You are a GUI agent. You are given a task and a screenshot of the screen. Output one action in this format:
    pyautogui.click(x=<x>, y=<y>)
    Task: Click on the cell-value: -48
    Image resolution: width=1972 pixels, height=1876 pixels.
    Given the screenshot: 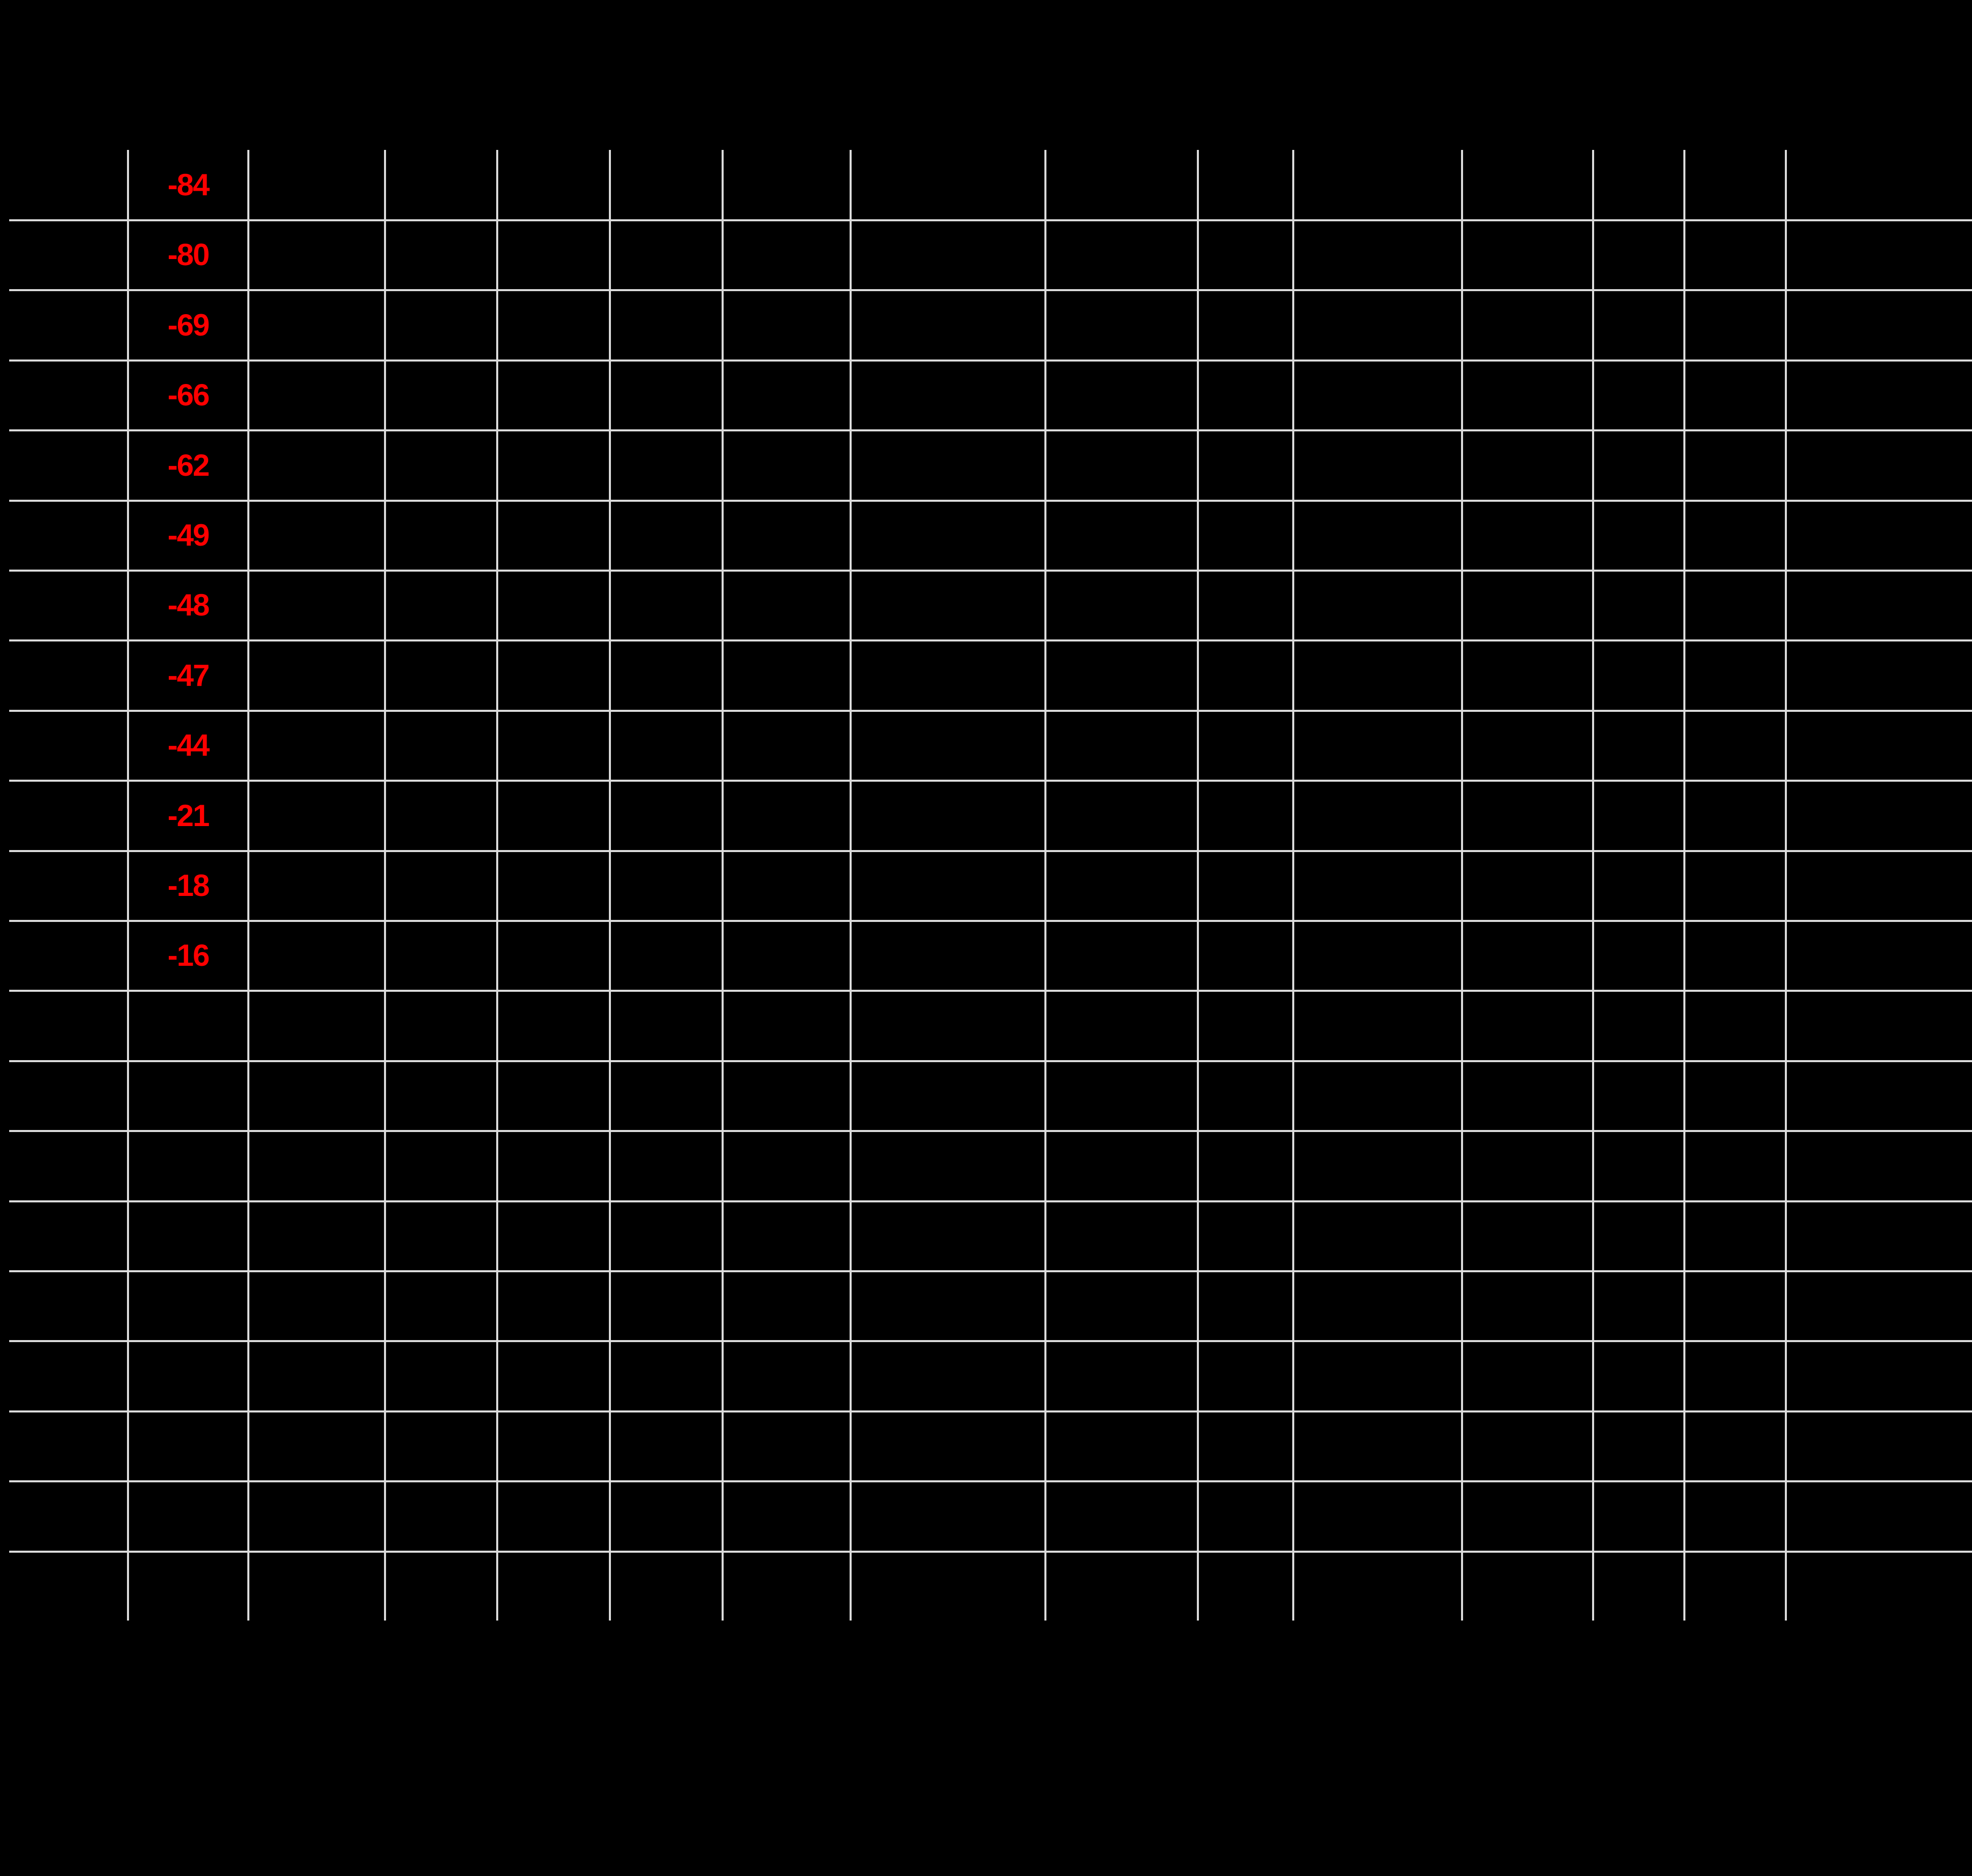 What is the action you would take?
    pyautogui.click(x=189, y=605)
    